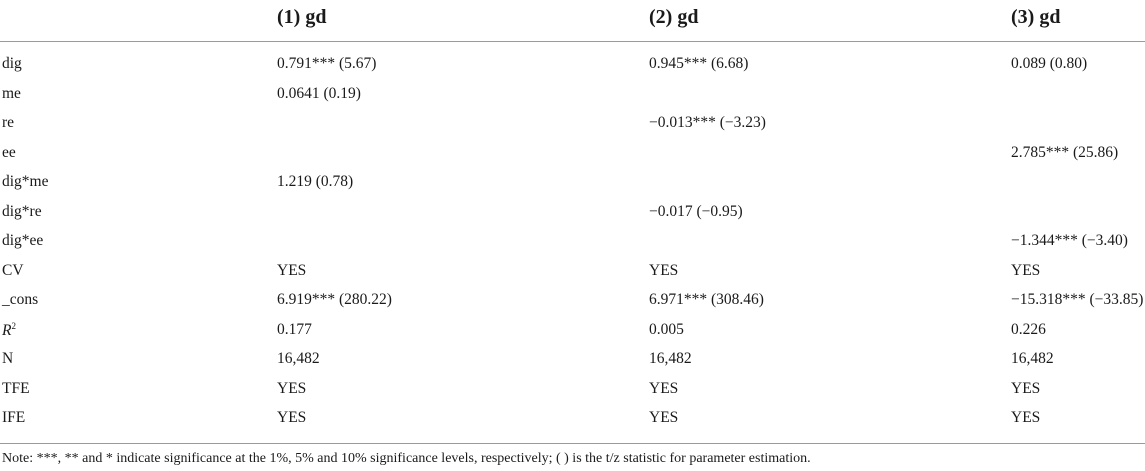 This screenshot has width=1145, height=471. Describe the element at coordinates (674, 17) in the screenshot. I see `column-header-2: (2) gd` at that location.